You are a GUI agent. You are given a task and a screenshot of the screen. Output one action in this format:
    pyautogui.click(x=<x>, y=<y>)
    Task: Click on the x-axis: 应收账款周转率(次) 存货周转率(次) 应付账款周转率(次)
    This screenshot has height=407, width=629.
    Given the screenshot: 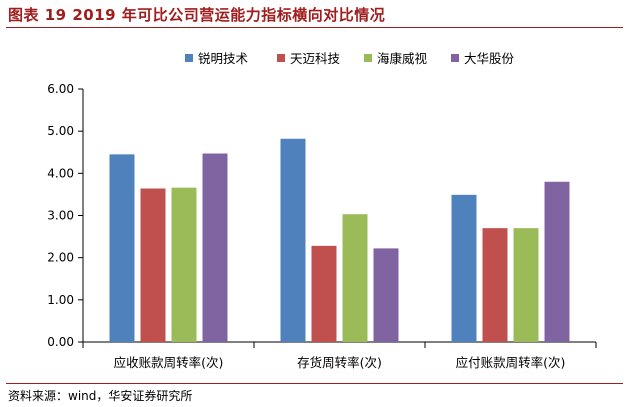 What is the action you would take?
    pyautogui.click(x=339, y=355)
    